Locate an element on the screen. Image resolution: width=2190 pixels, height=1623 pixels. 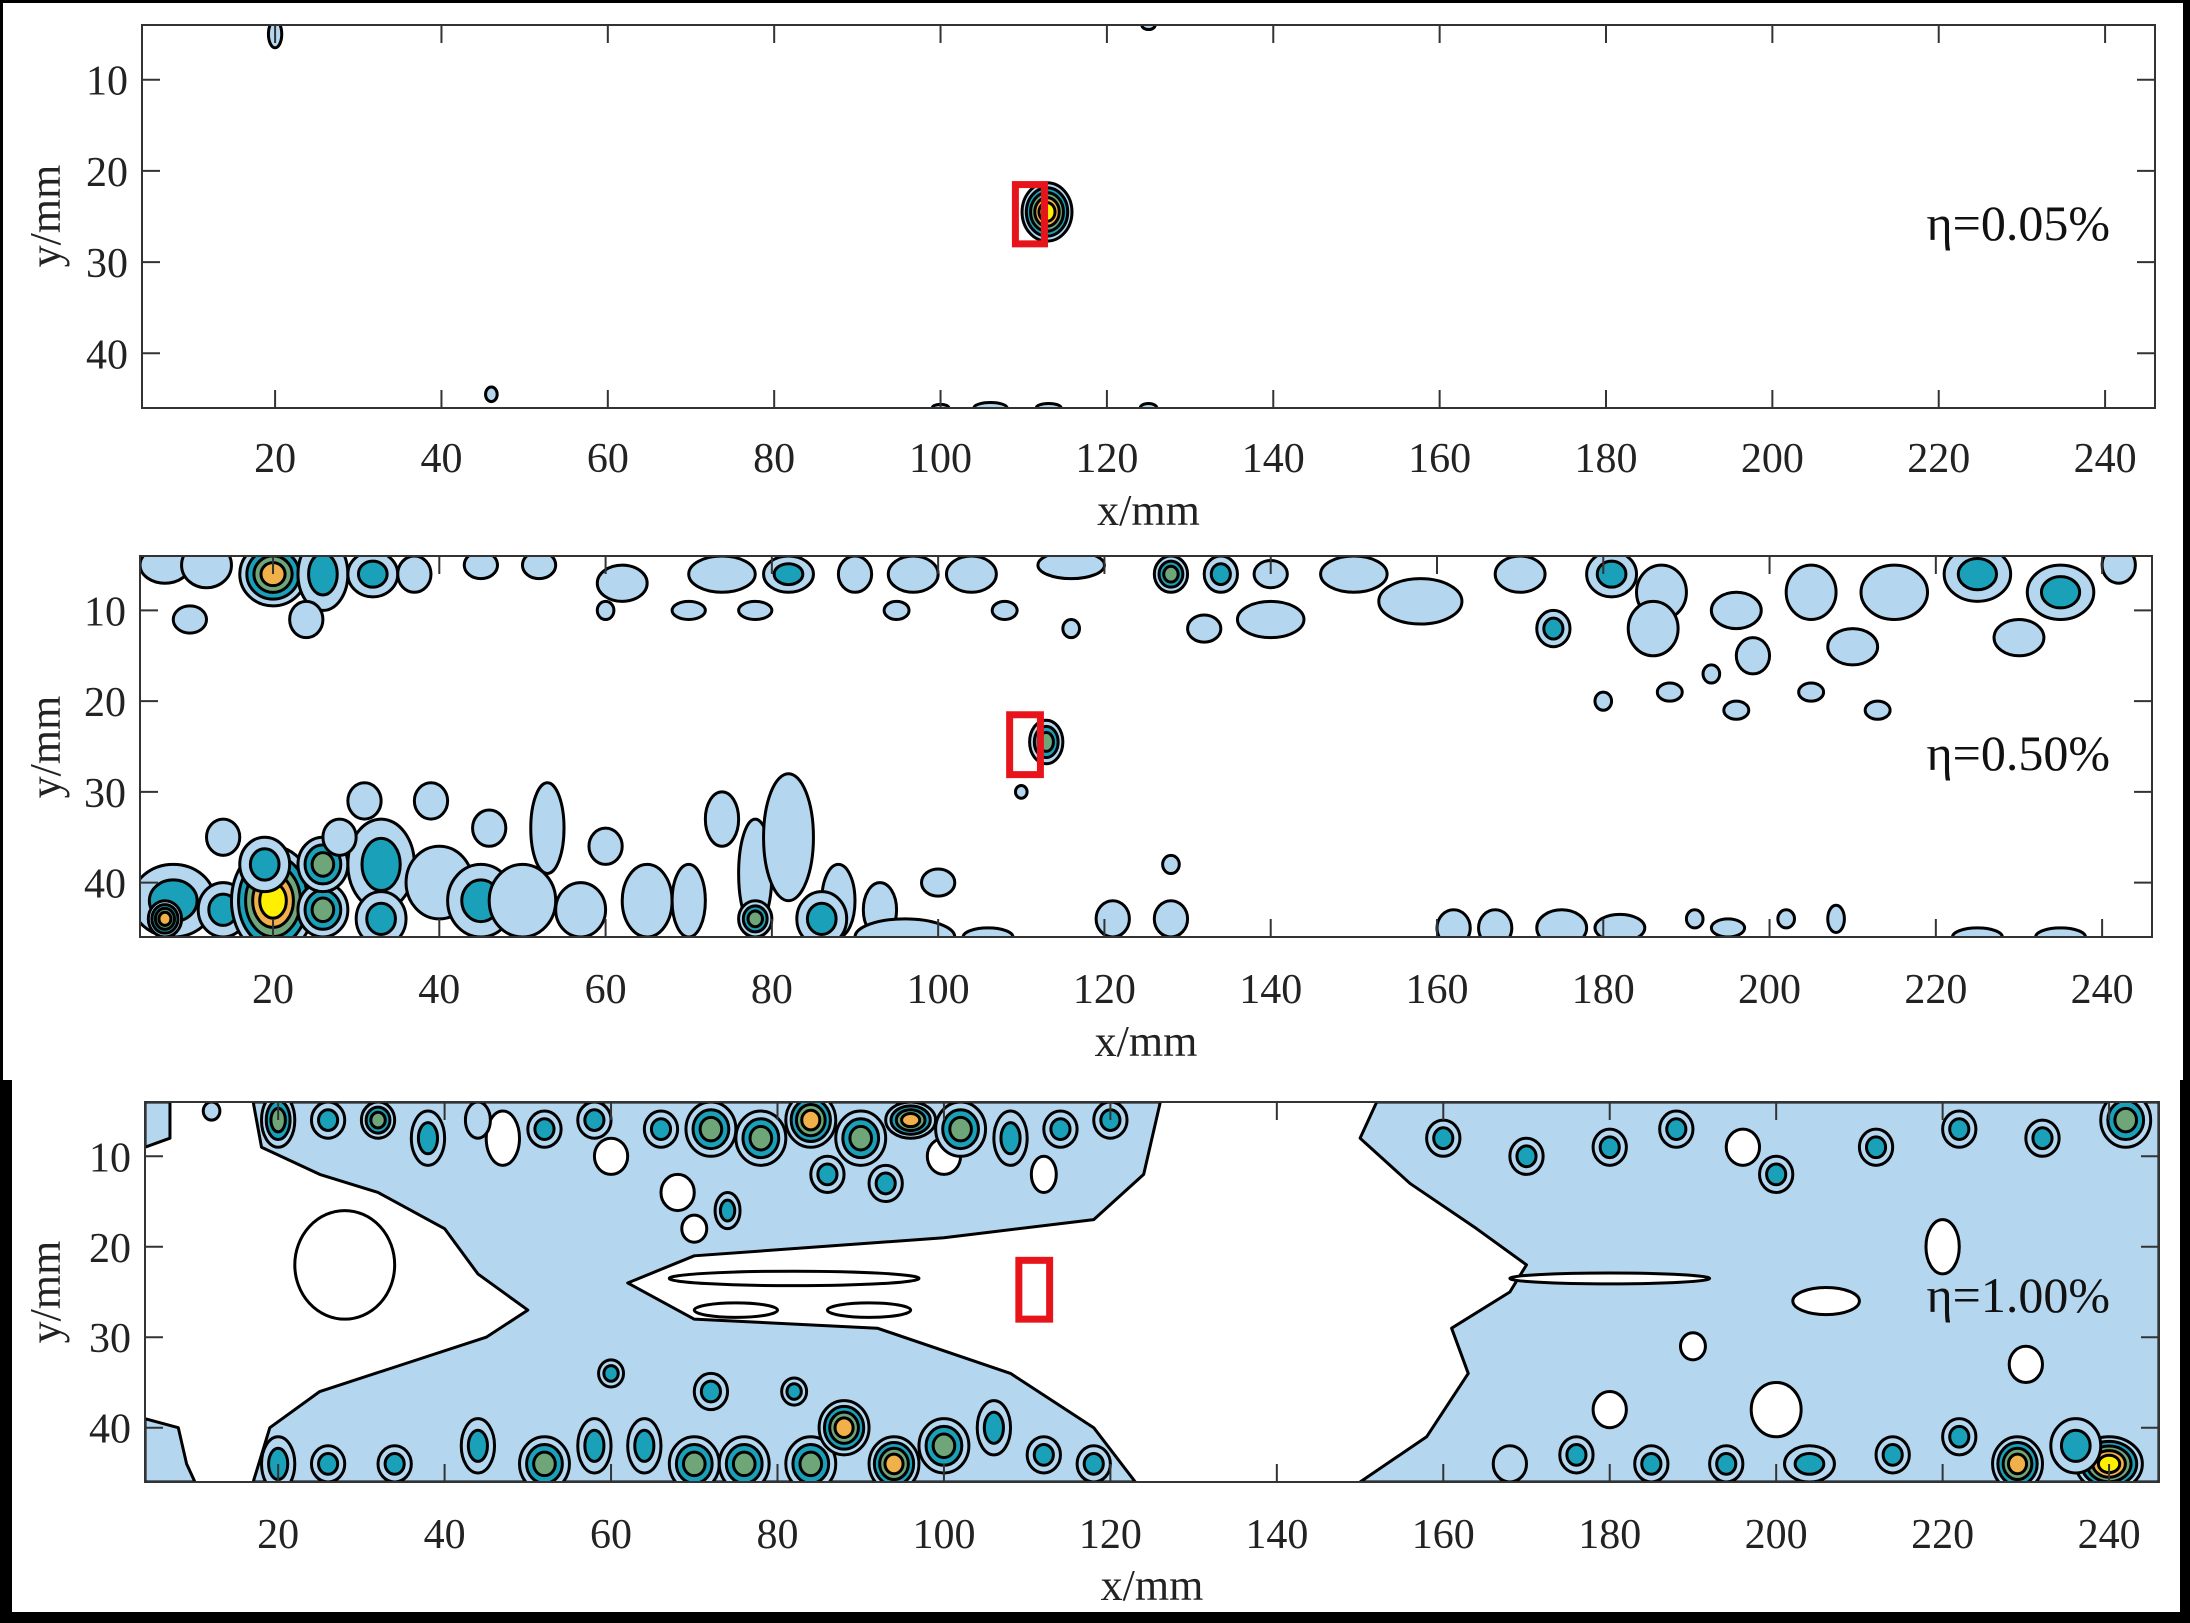
x-tick-label: 140 is located at coordinates (1276, 1535).